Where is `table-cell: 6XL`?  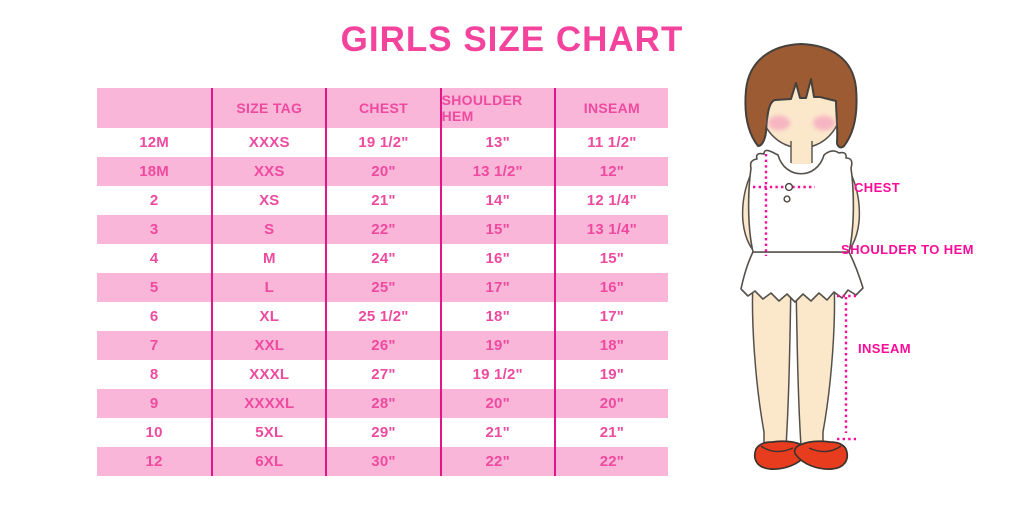
table-cell: 6XL is located at coordinates (268, 461).